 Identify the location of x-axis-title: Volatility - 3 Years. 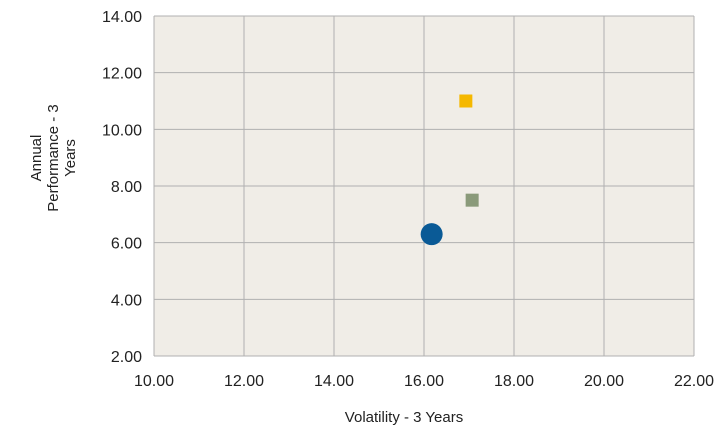
(404, 417).